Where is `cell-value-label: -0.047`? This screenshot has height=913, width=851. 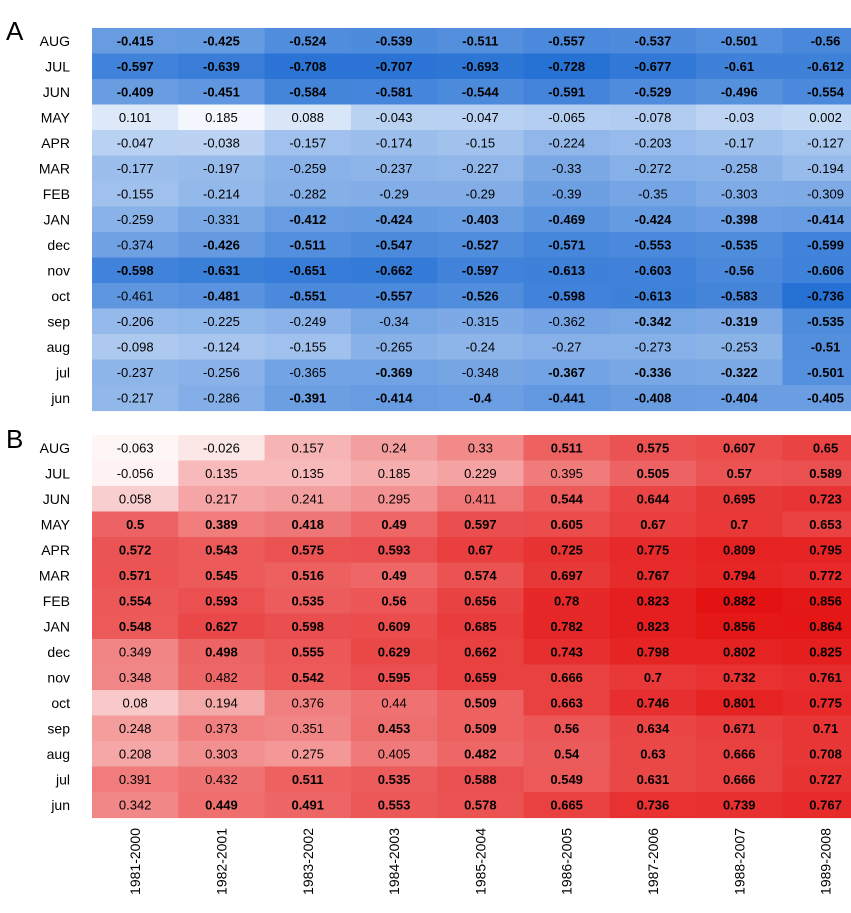 cell-value-label: -0.047 is located at coordinates (480, 117).